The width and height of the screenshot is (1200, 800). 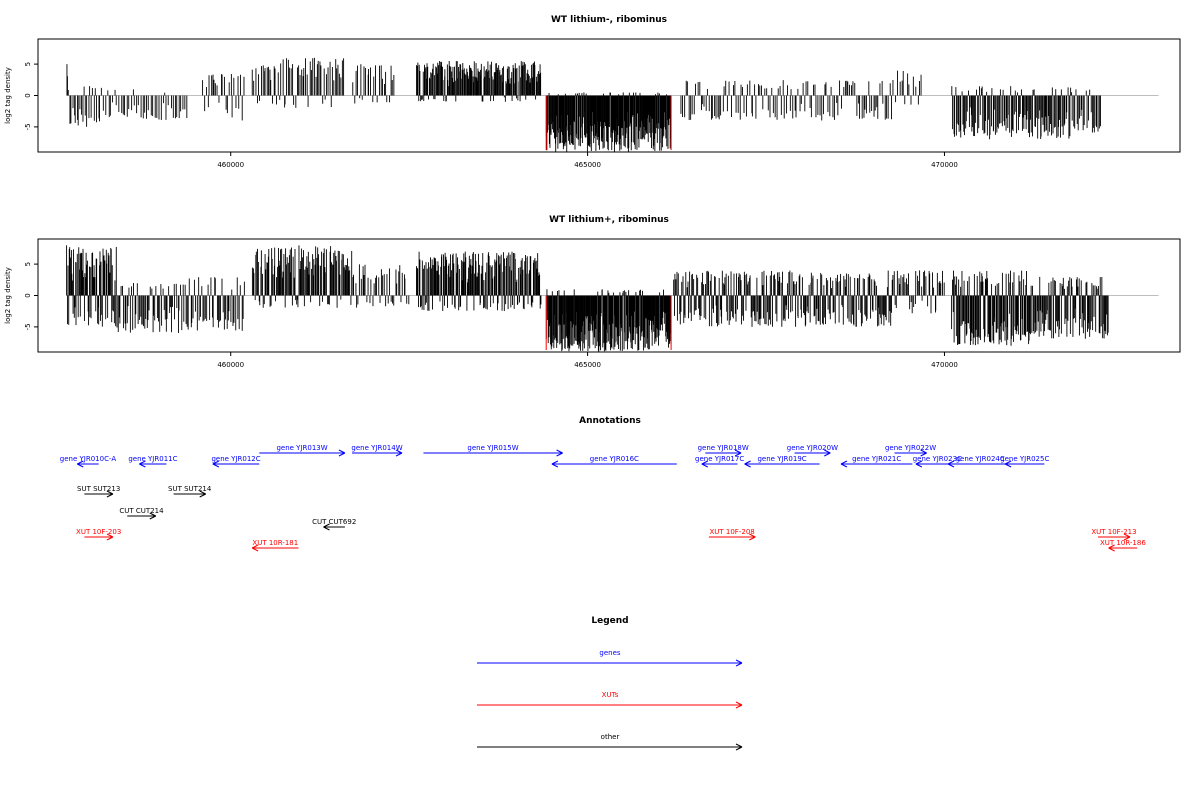 I want to click on annotation-feature: gene YJR020W, so click(x=812, y=450).